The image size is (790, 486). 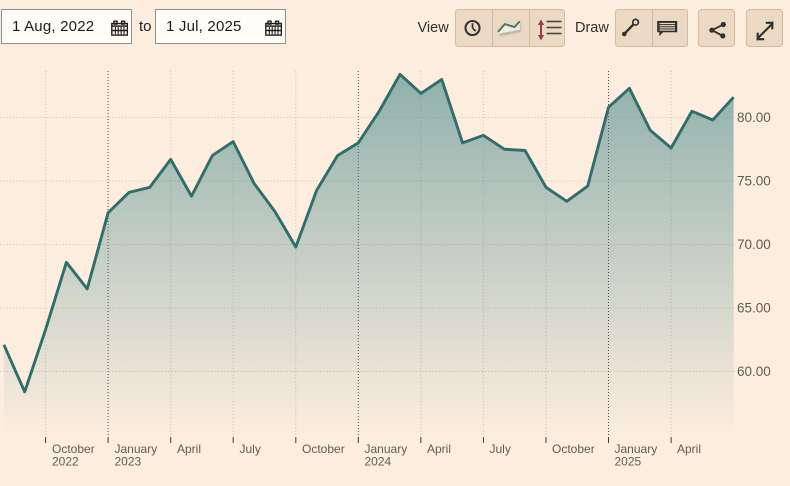 I want to click on svg-text: 65.00, so click(x=754, y=308).